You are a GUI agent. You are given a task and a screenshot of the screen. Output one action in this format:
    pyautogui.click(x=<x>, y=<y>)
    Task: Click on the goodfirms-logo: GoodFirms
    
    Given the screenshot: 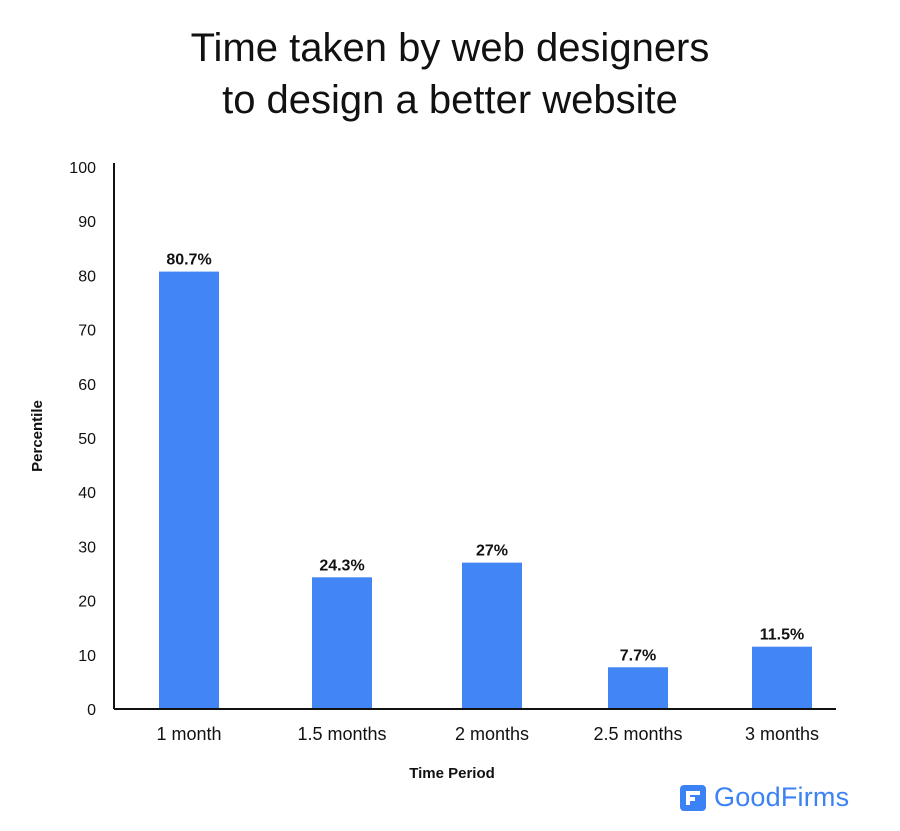 What is the action you would take?
    pyautogui.click(x=764, y=797)
    